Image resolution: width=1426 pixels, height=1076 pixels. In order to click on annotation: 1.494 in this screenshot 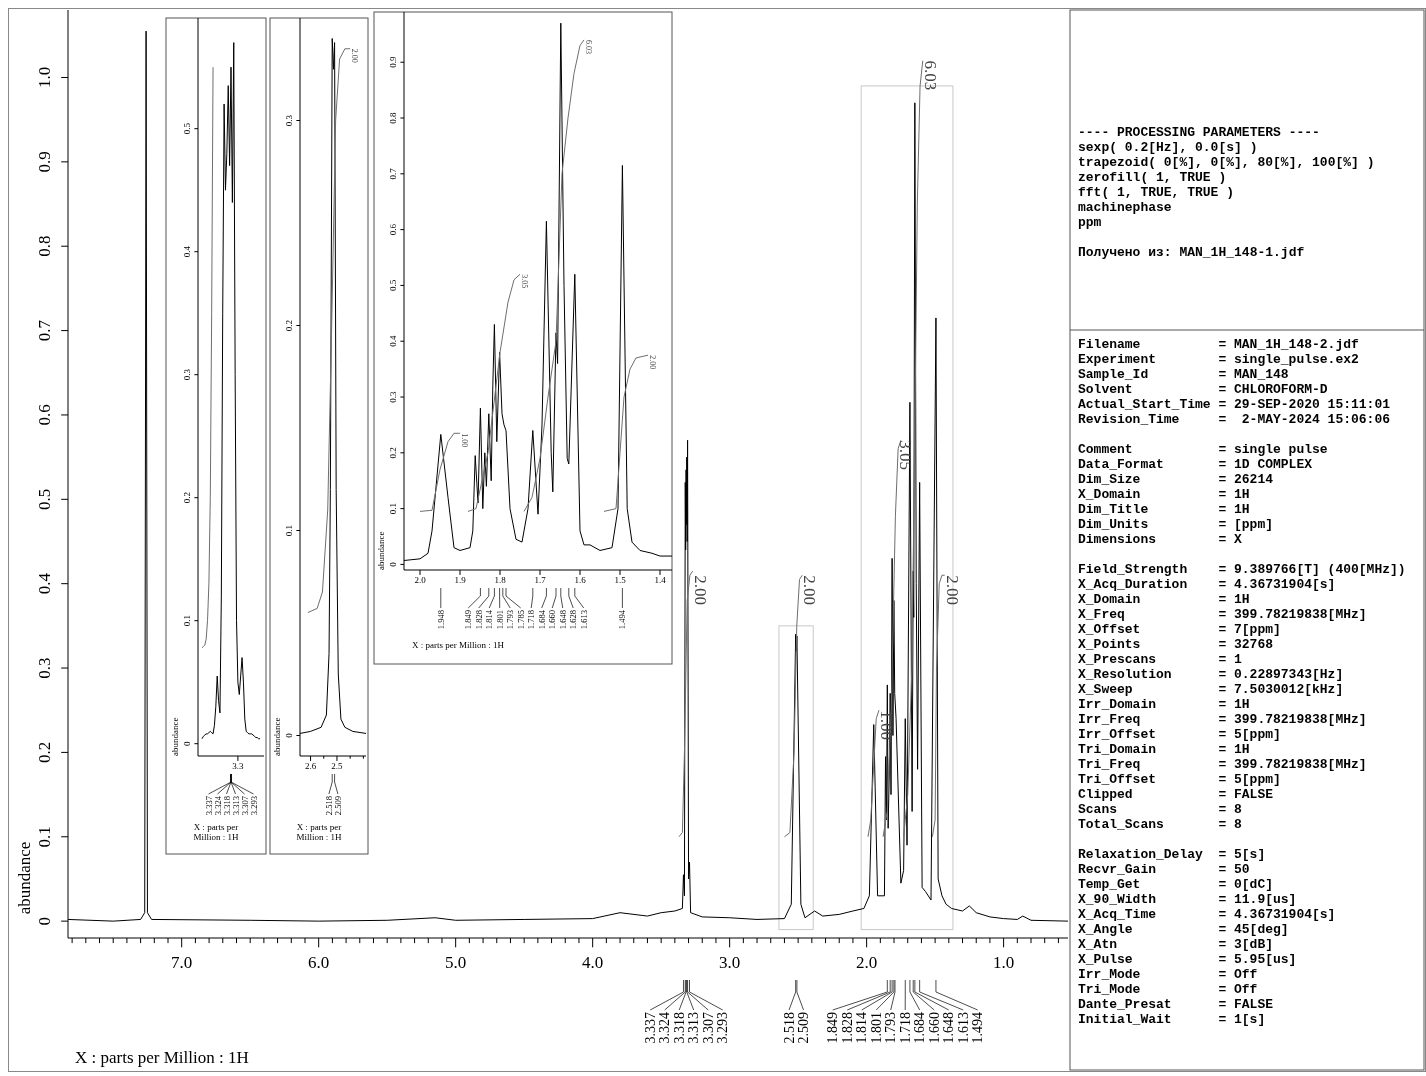, I will do `click(622, 619)`.